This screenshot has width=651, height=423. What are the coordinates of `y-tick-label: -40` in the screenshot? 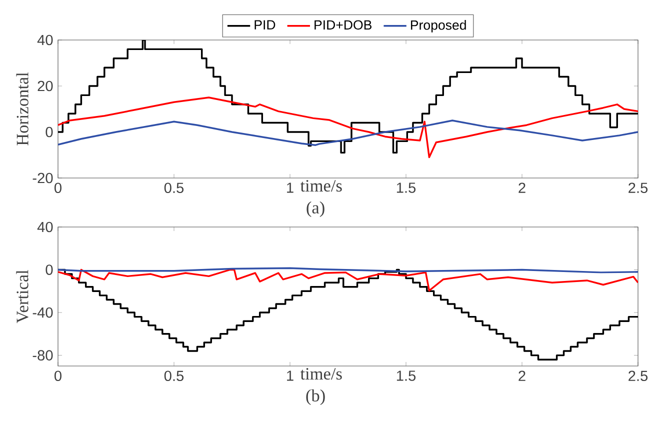 It's located at (42, 312).